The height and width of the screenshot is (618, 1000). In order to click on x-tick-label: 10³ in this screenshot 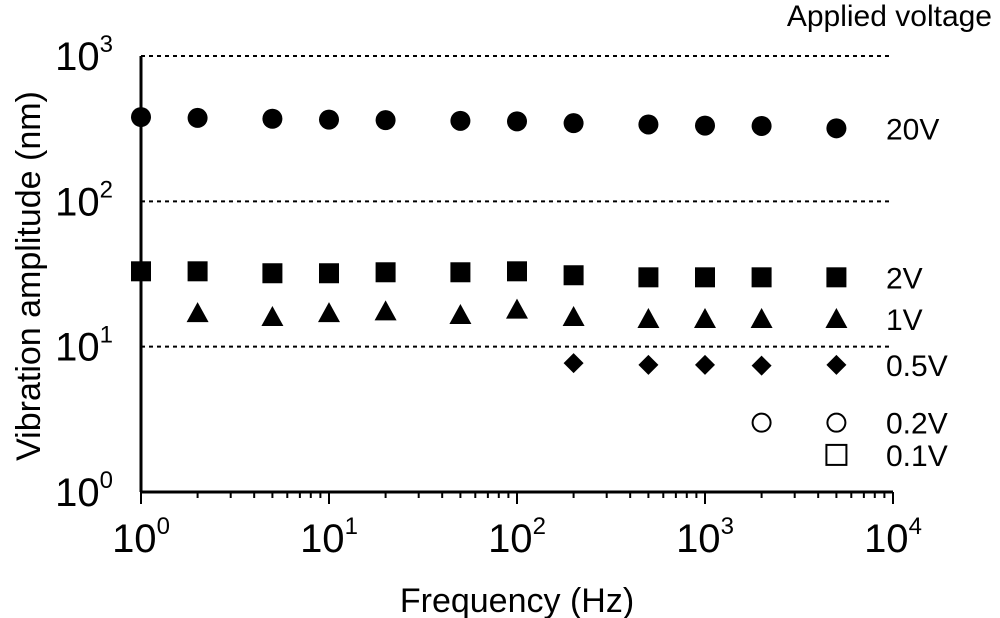, I will do `click(705, 537)`.